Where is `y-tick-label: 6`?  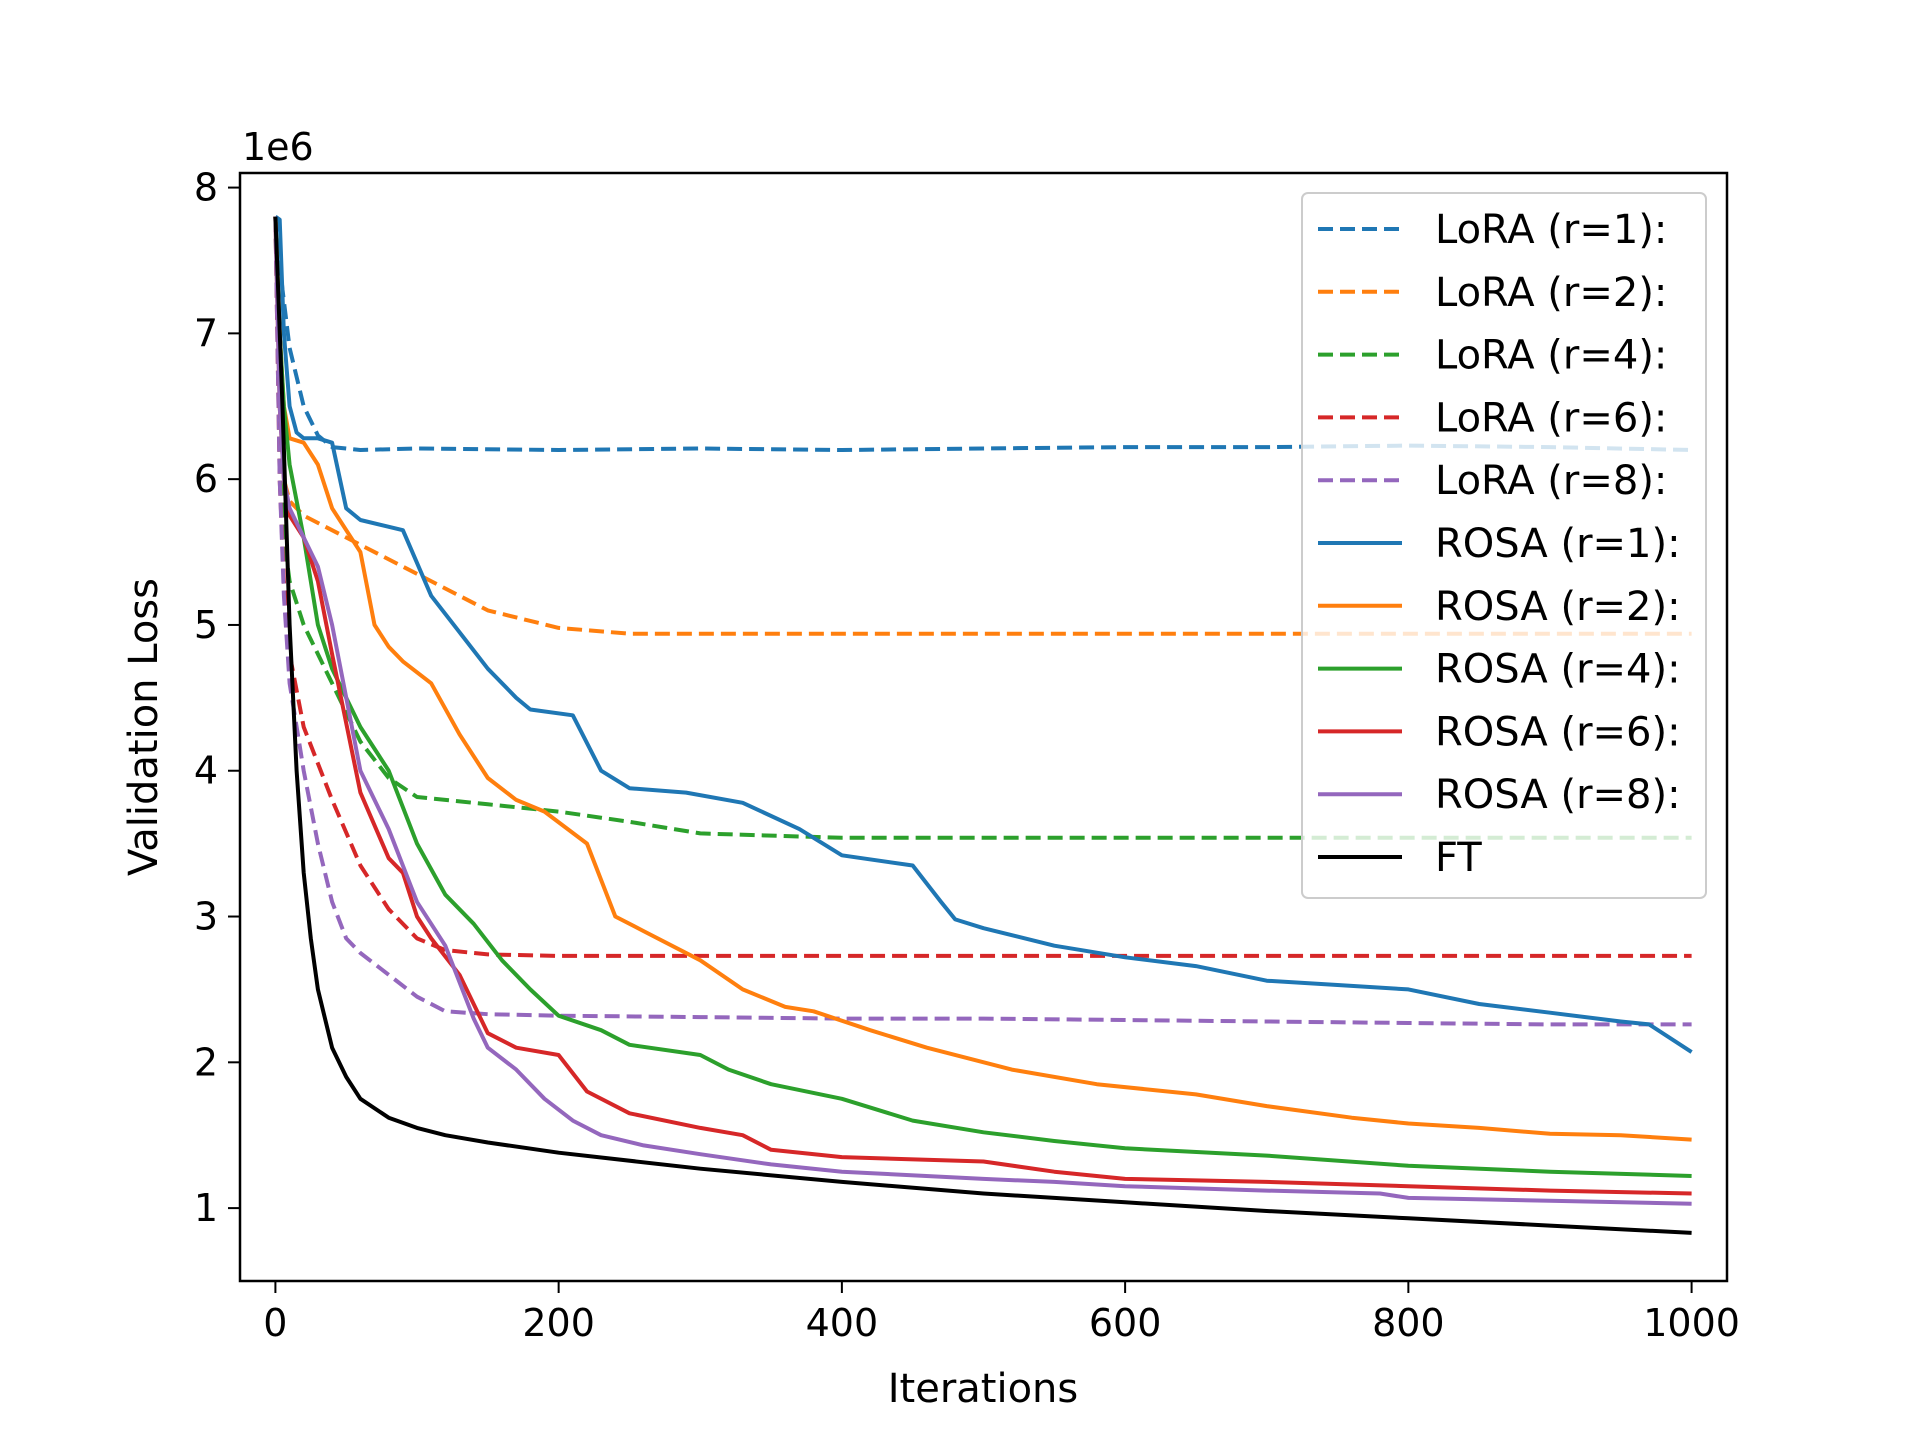 y-tick-label: 6 is located at coordinates (206, 479).